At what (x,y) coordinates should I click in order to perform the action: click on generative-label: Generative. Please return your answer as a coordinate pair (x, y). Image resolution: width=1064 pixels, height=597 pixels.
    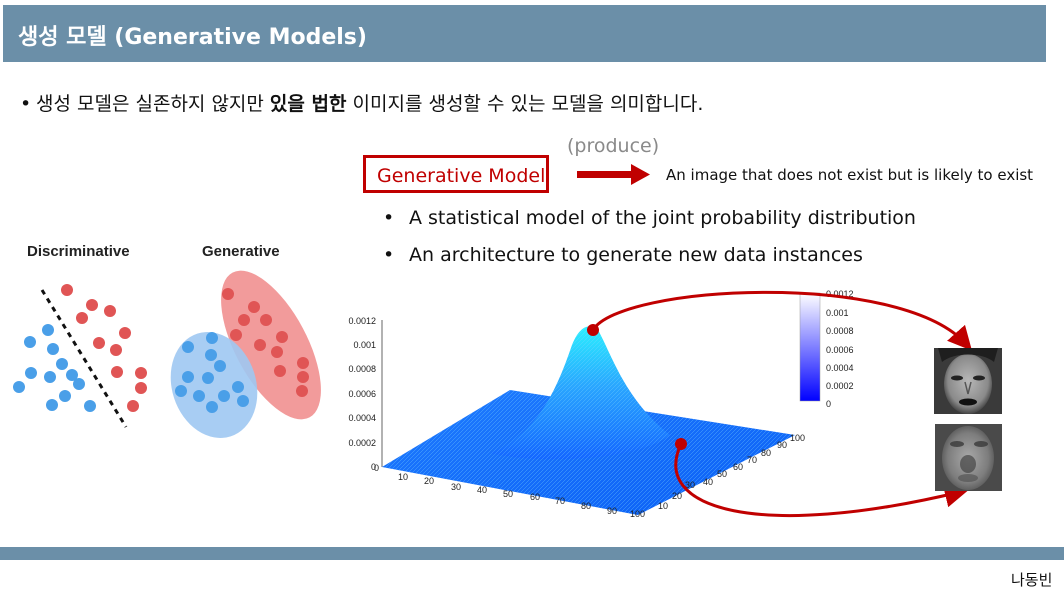
    Looking at the image, I should click on (241, 251).